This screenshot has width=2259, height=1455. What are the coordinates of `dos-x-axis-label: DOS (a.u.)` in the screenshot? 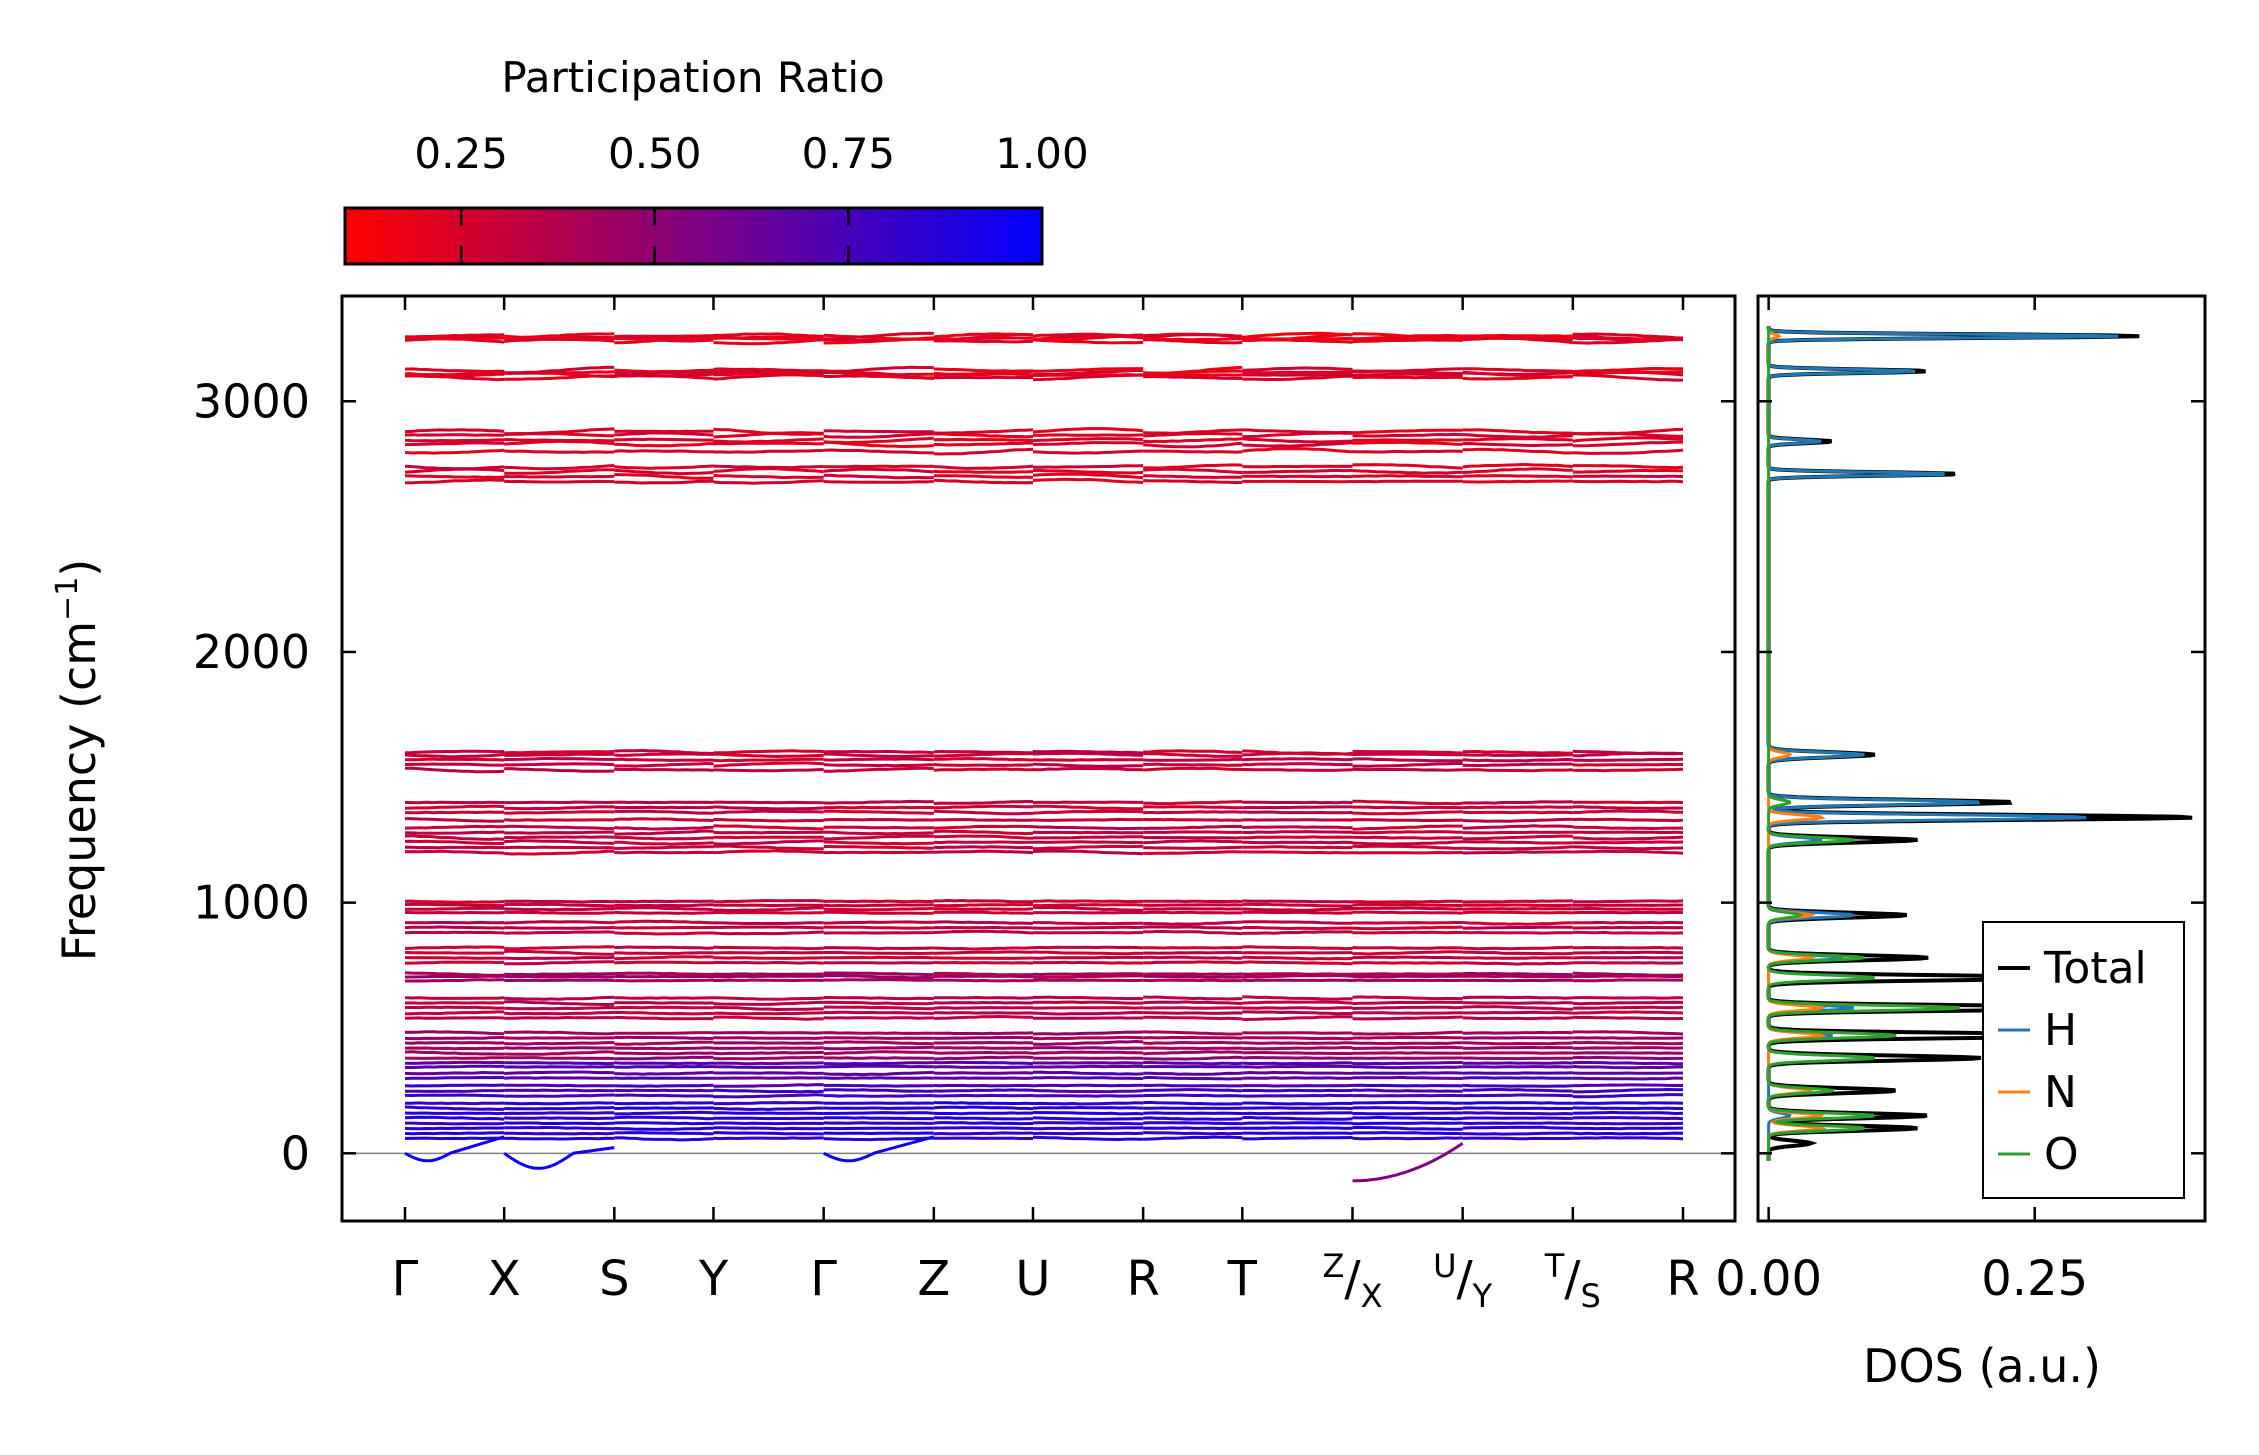 It's located at (1982, 1366).